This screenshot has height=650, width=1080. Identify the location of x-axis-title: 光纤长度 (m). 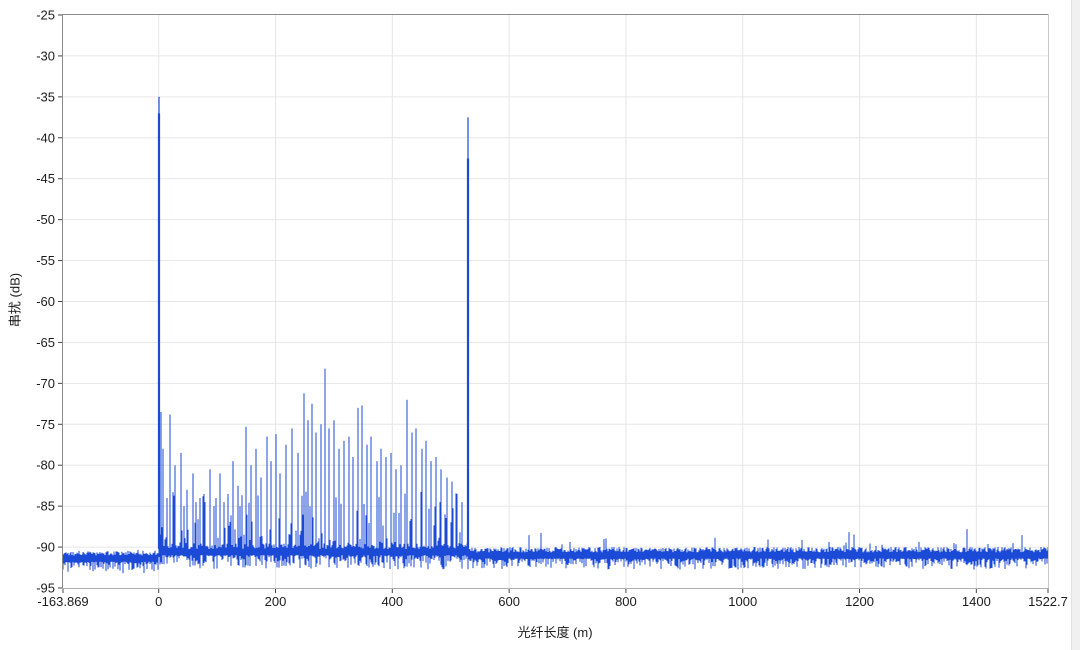
(555, 632).